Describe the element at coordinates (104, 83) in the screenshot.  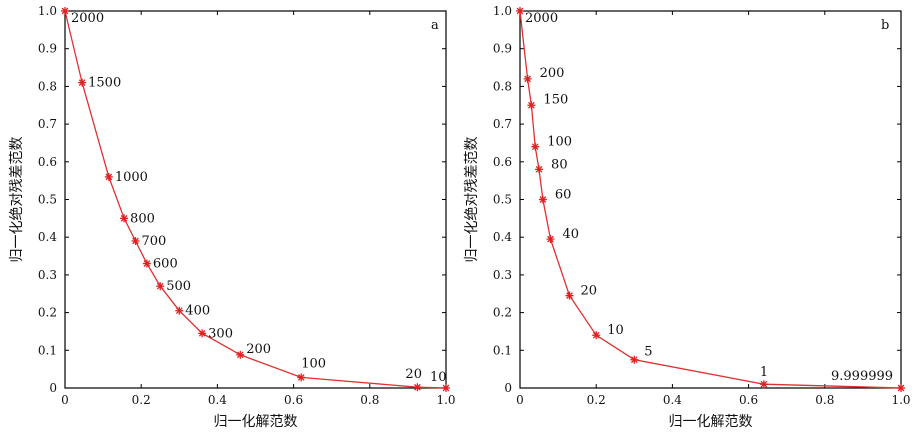
I see `data-point-label: 1500` at that location.